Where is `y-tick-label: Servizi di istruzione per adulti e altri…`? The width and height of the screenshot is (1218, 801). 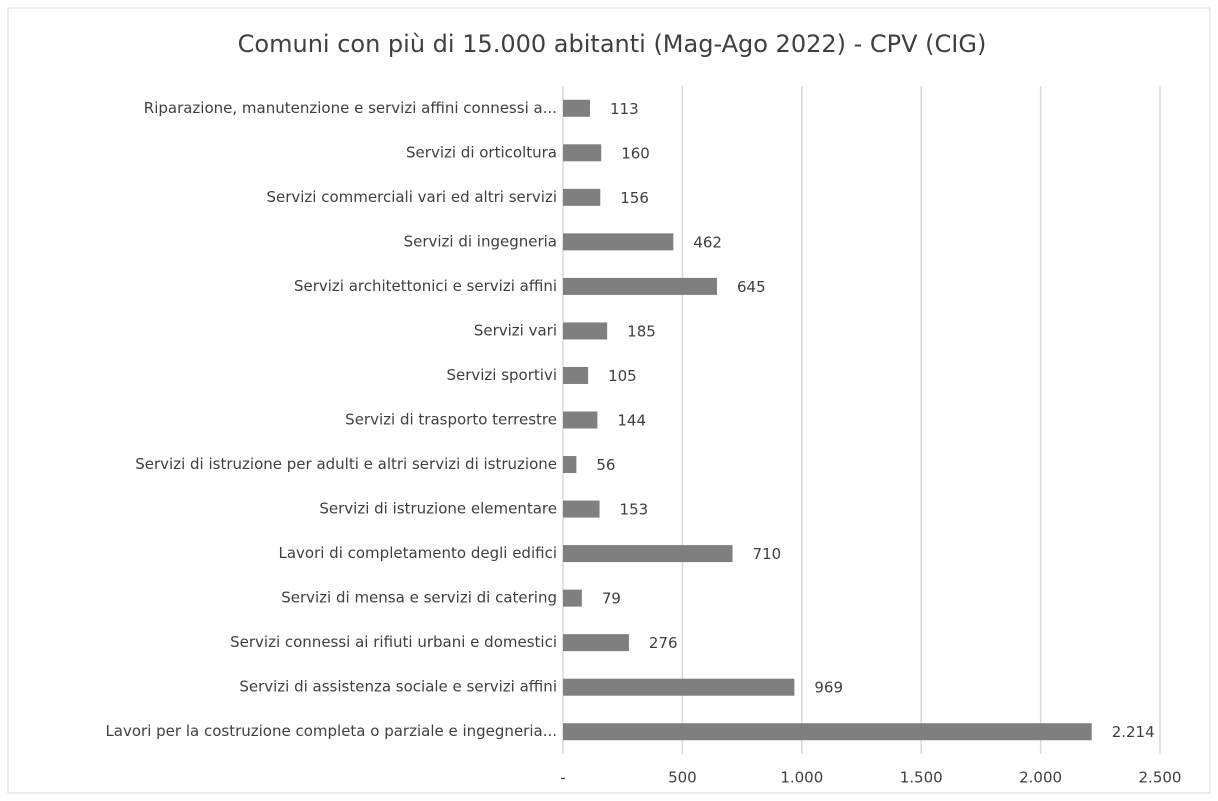
y-tick-label: Servizi di istruzione per adulti e altri… is located at coordinates (346, 464).